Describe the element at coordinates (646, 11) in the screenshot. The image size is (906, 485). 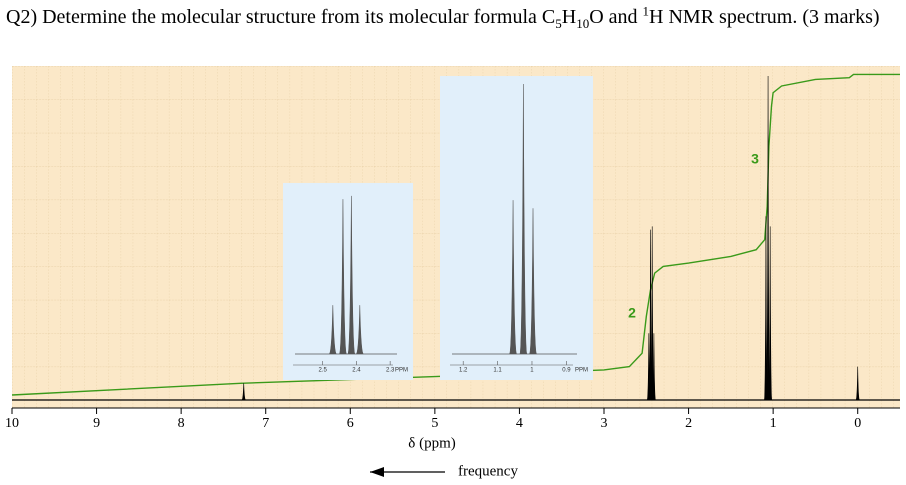
I see `superscript: 1` at that location.